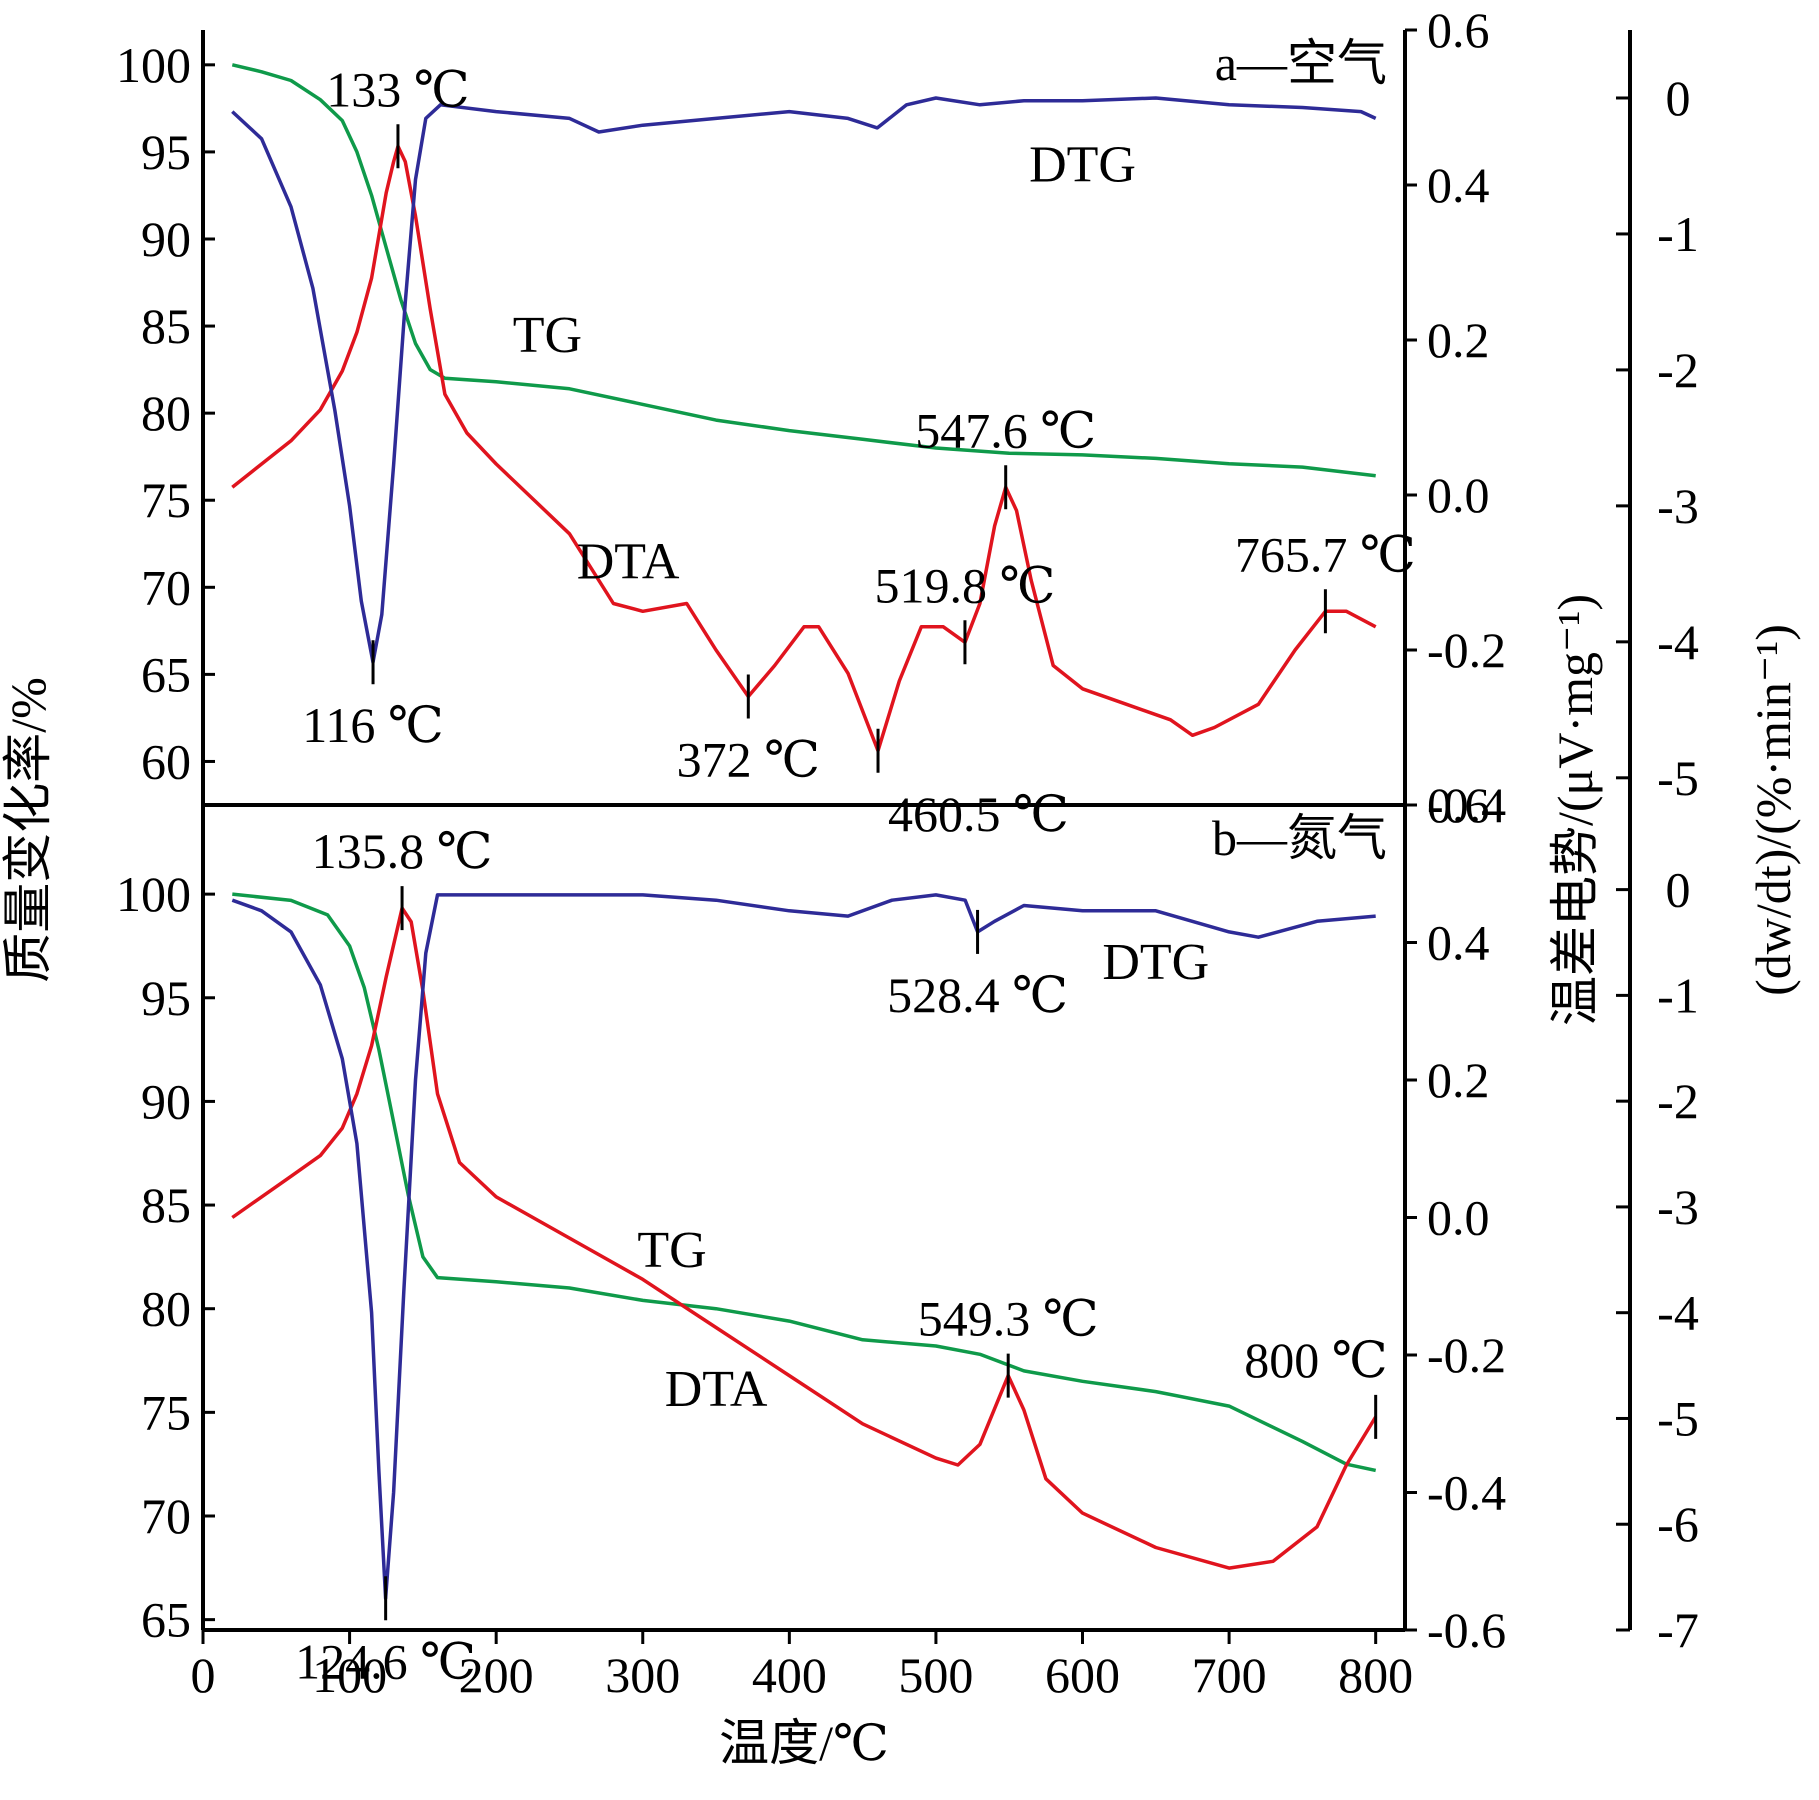 The width and height of the screenshot is (1819, 1800). I want to click on panel-title-a: a—空气, so click(1301, 63).